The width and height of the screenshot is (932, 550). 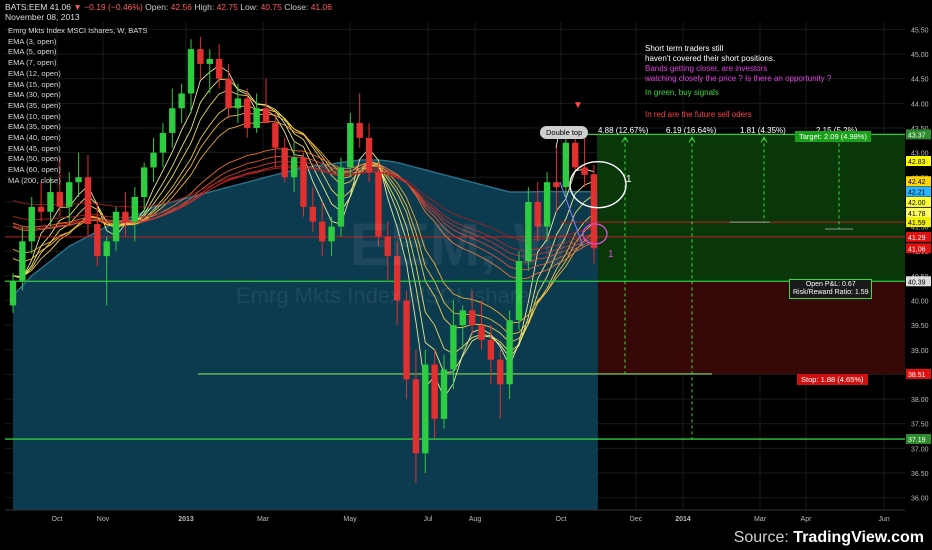 What do you see at coordinates (388, 295) in the screenshot?
I see `watermark-name: Emrg Mkts Index MSCI Ishares` at bounding box center [388, 295].